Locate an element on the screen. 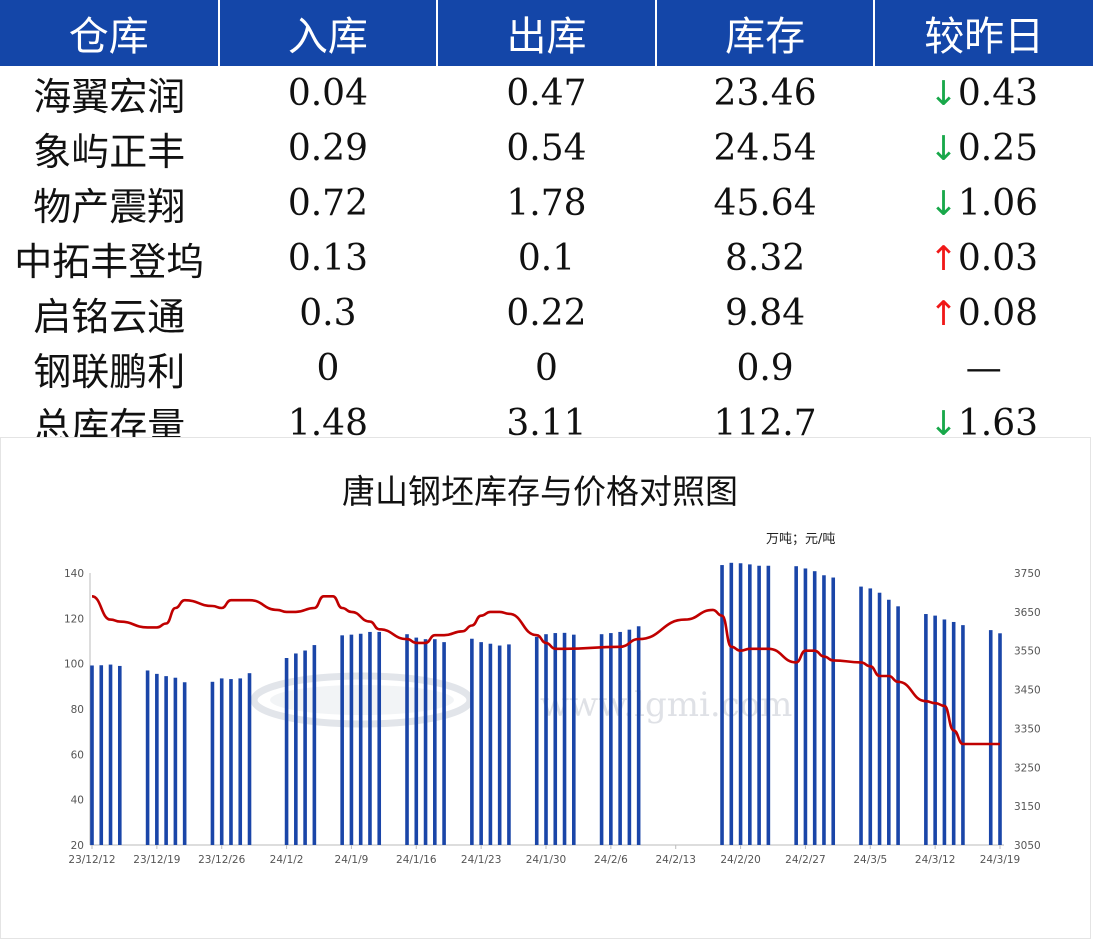 The width and height of the screenshot is (1093, 941). table-row: 钢联鹏利 0 0 0.9 — is located at coordinates (546, 368).